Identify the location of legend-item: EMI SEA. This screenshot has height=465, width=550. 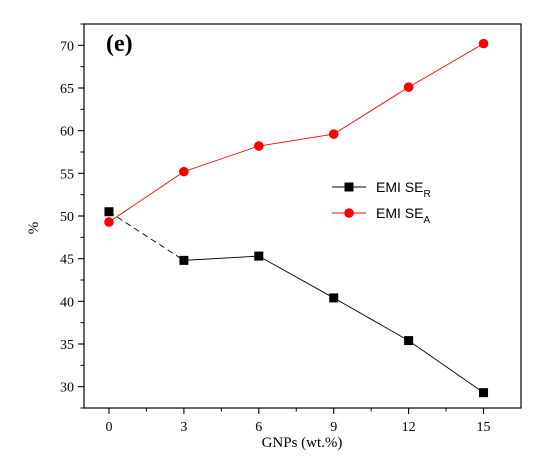
(381, 215).